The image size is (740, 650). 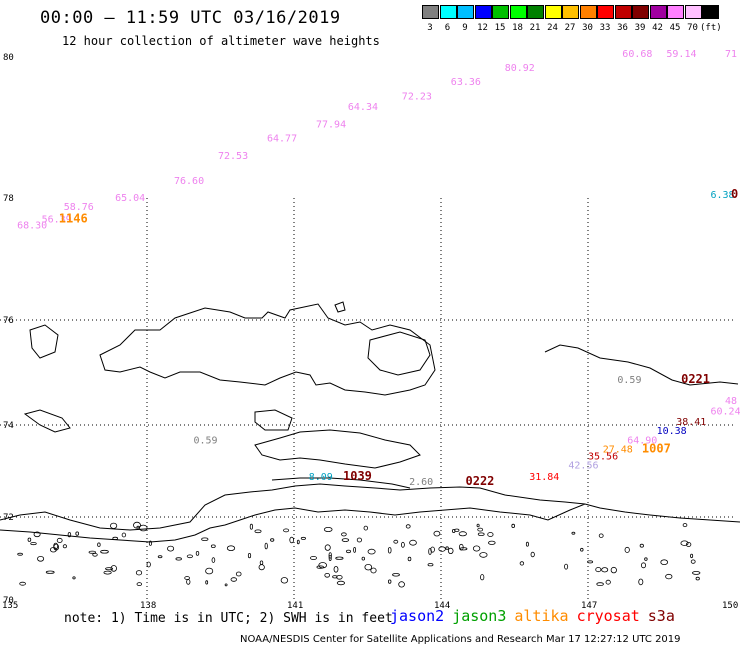 I want to click on mainland-coast, so click(x=293, y=513).